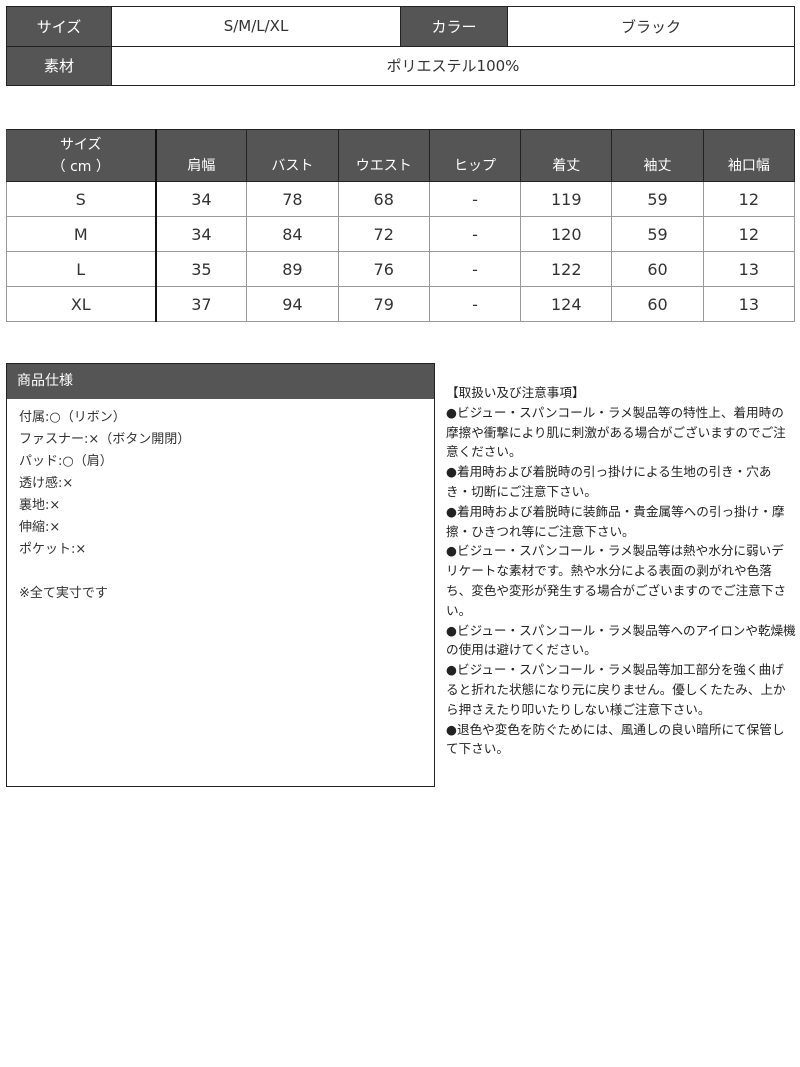  Describe the element at coordinates (72, 417) in the screenshot. I see `spec-item: 付属:○（リボン）` at that location.